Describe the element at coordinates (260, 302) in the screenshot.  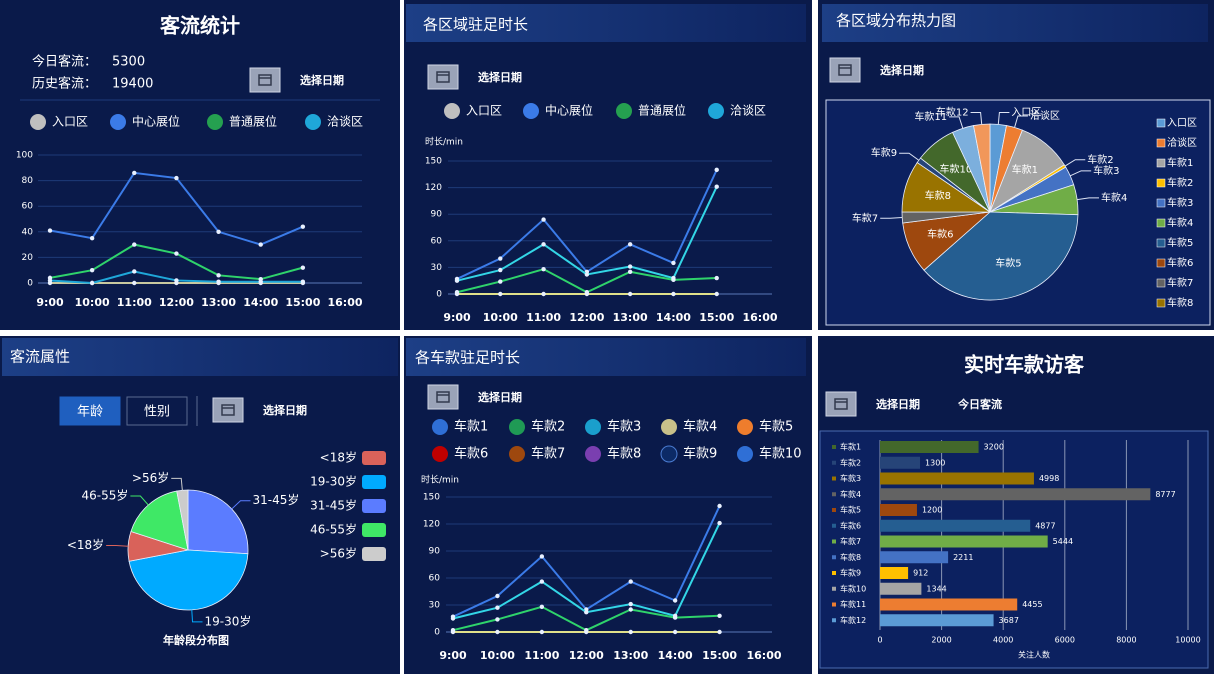
I see `x-tick-label: 14:00` at that location.